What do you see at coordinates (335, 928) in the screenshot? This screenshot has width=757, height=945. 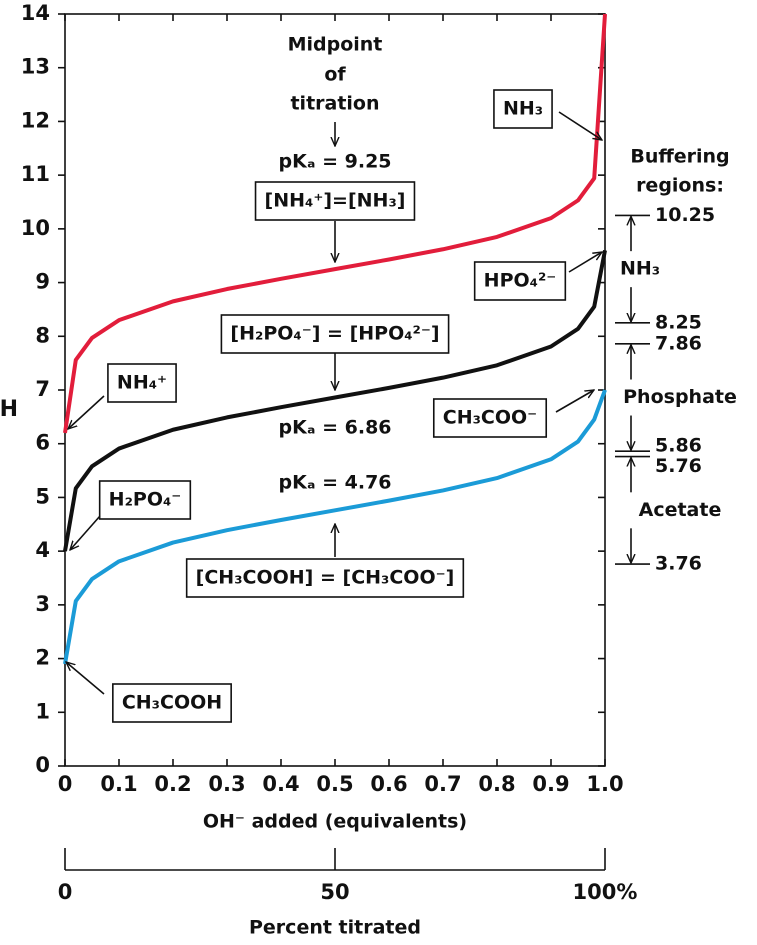 I see `x2-axis-label: Percent titrated` at bounding box center [335, 928].